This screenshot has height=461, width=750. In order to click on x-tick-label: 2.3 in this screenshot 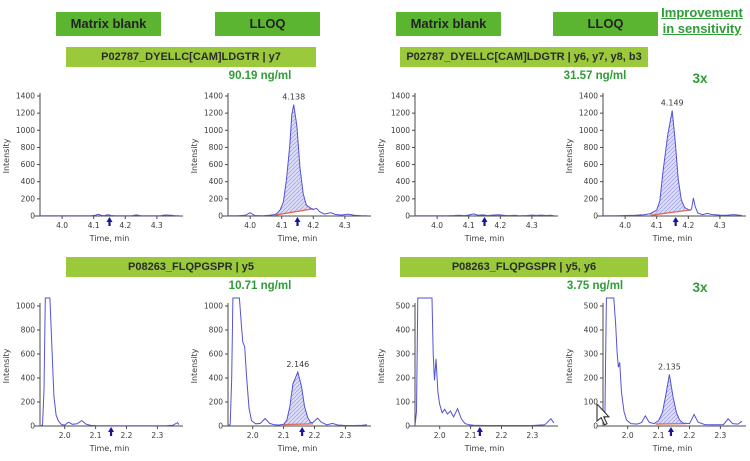, I will do `click(720, 435)`.